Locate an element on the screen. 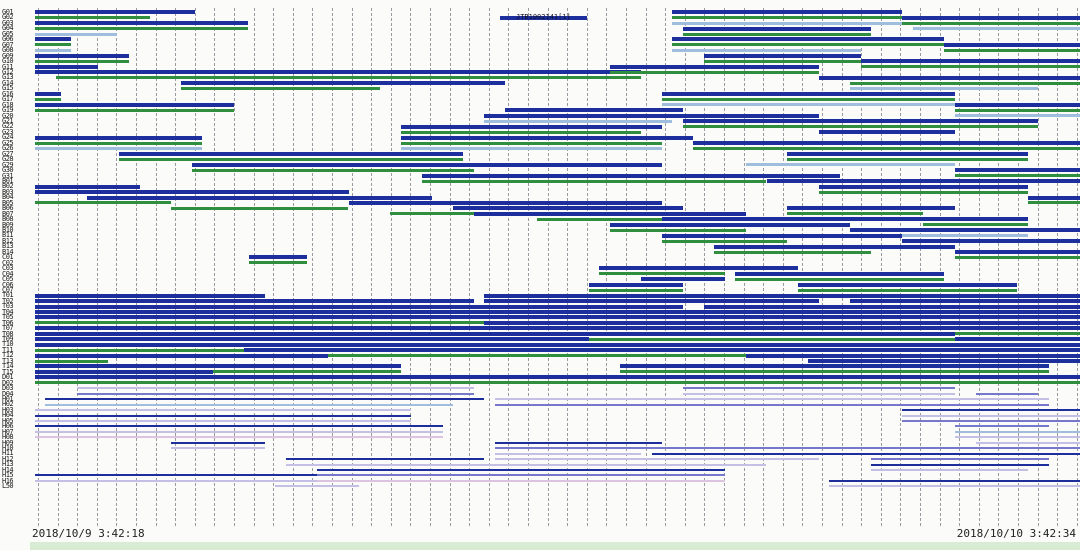  row-label: G17 is located at coordinates (8, 99).